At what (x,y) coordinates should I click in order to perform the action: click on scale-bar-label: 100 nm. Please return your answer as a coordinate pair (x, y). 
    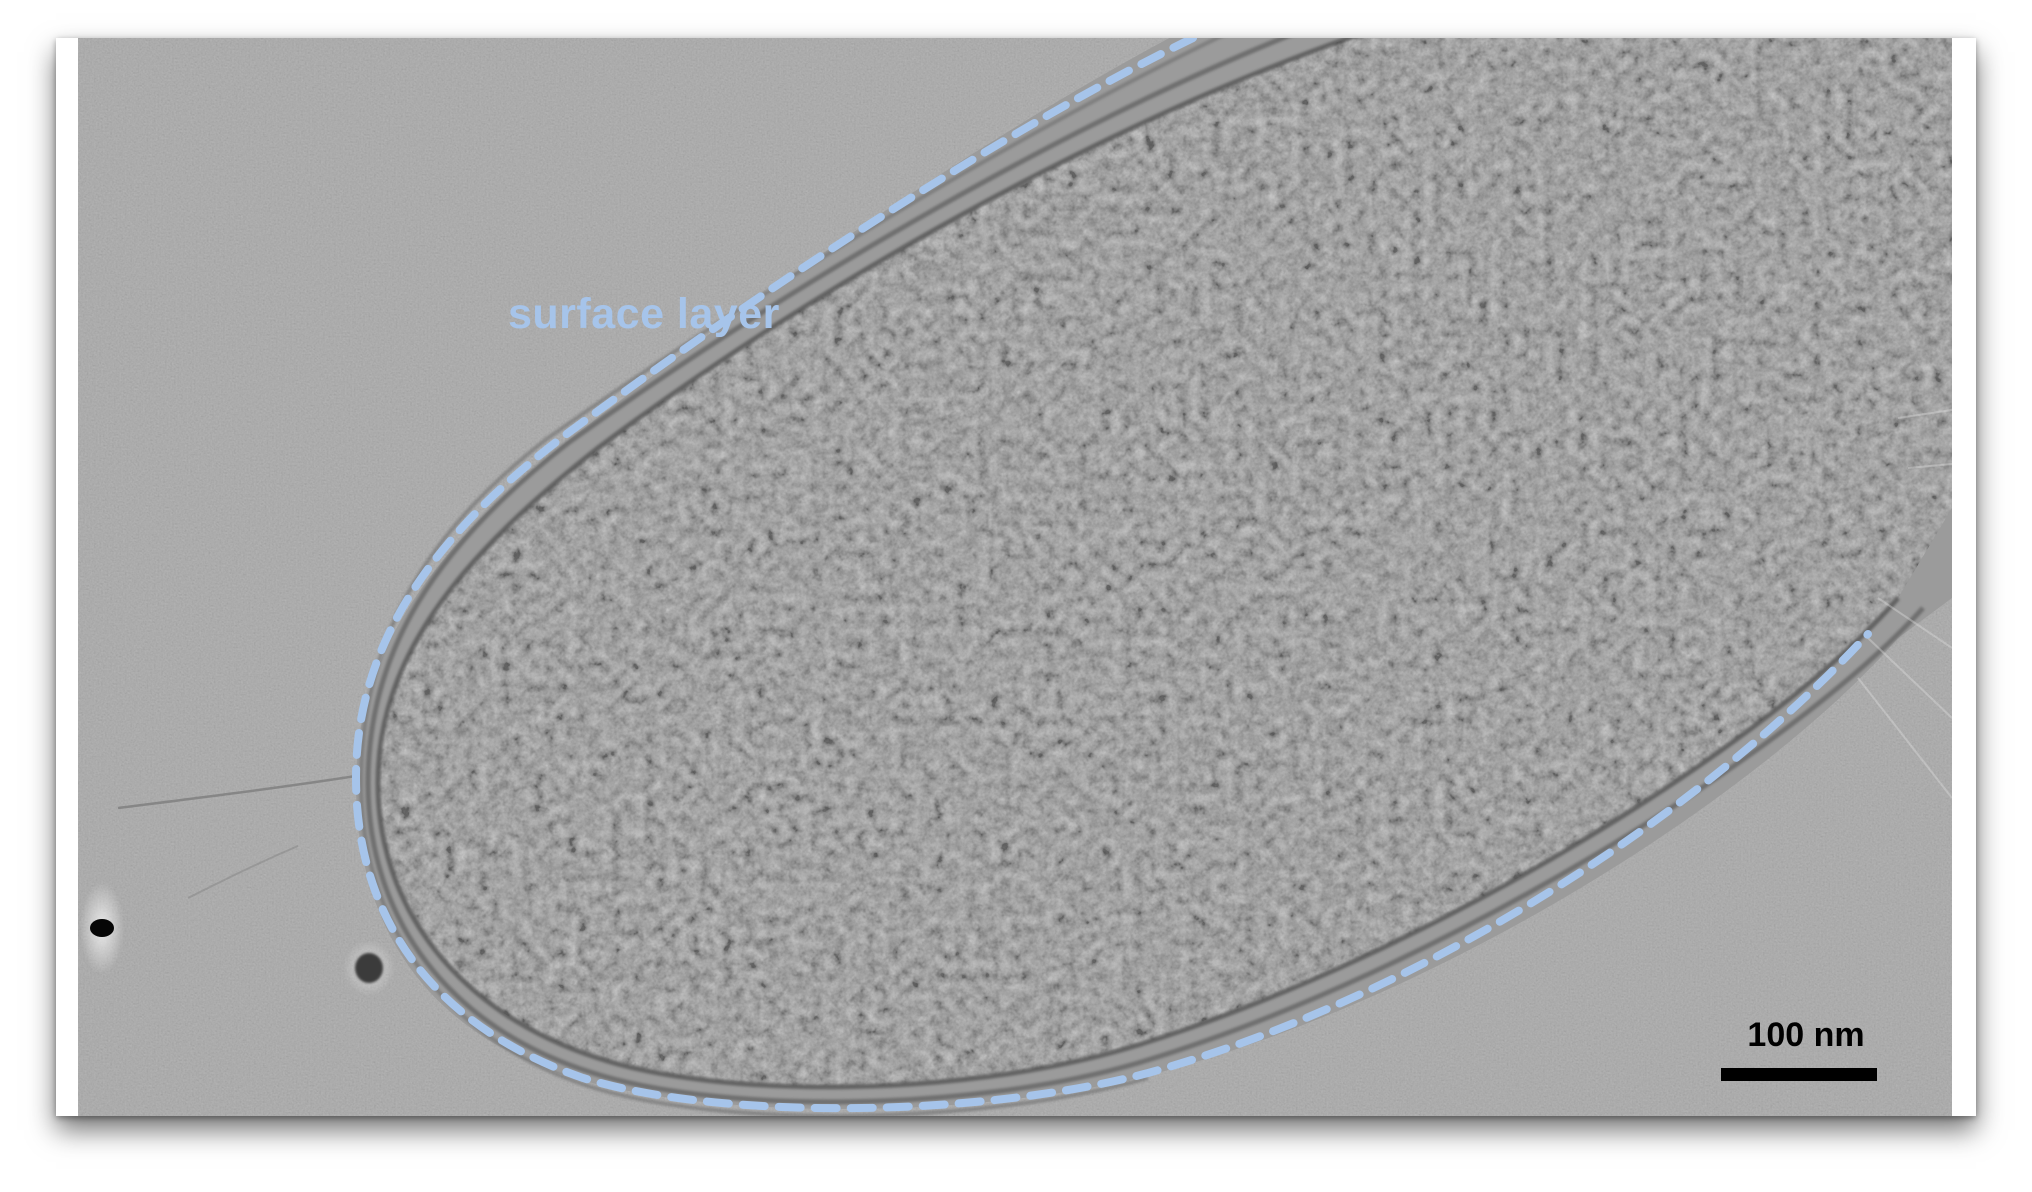
    Looking at the image, I should click on (1806, 1035).